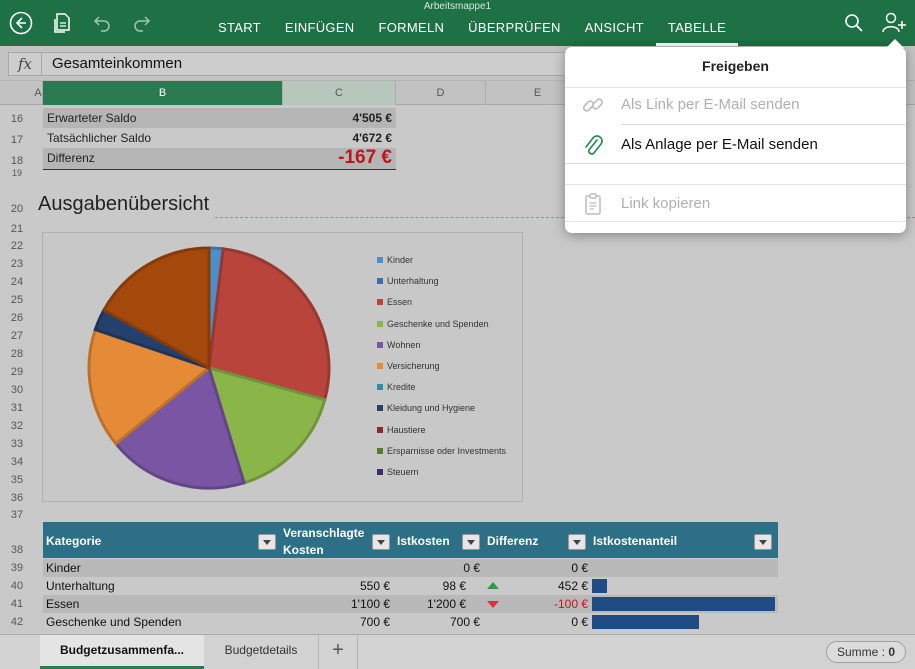 The width and height of the screenshot is (915, 669). What do you see at coordinates (537, 540) in the screenshot?
I see `header-differenz: Differenz` at bounding box center [537, 540].